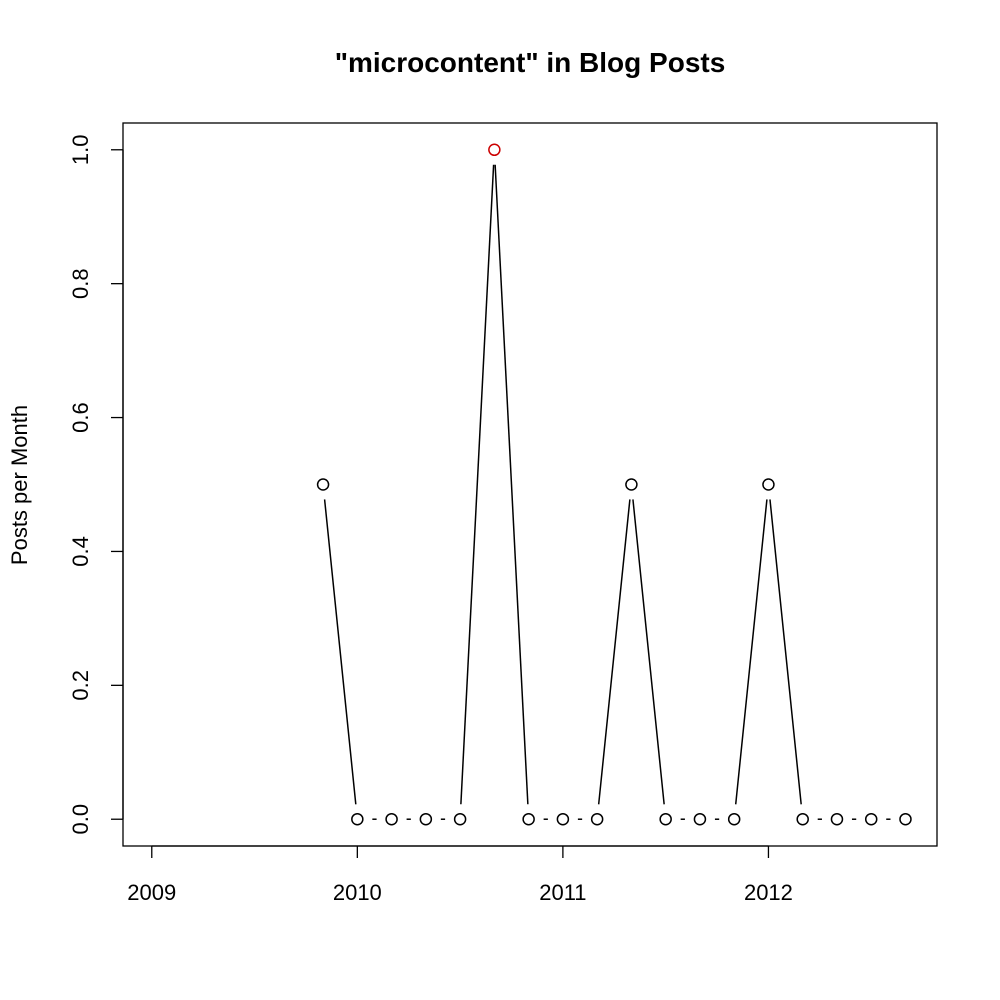 This screenshot has width=1000, height=1000. Describe the element at coordinates (80, 283) in the screenshot. I see `y-tick-label: 0.8` at that location.